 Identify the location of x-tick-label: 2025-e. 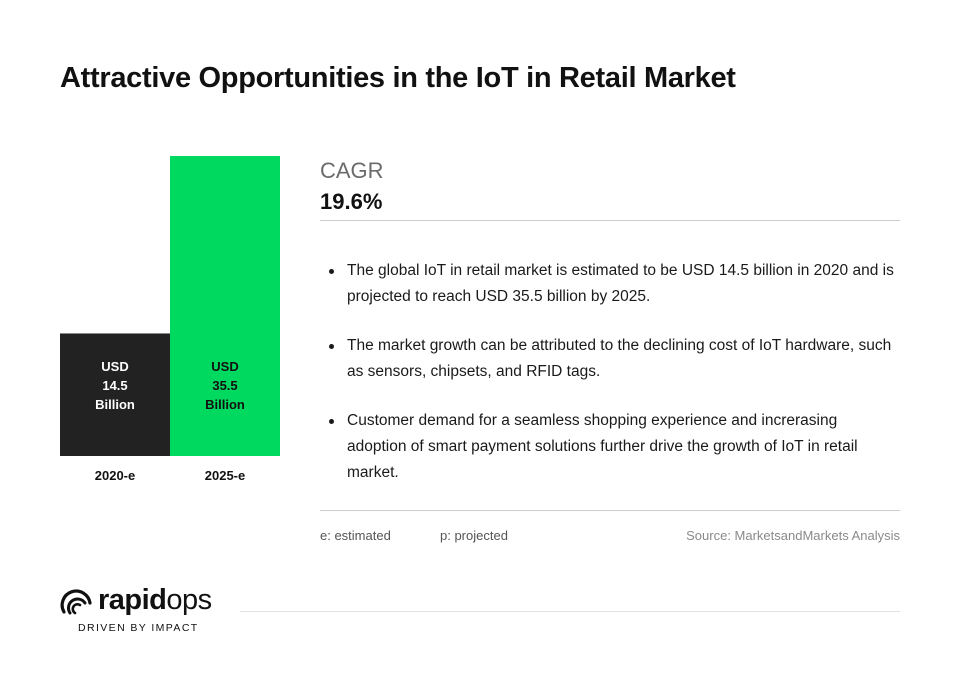
(225, 475).